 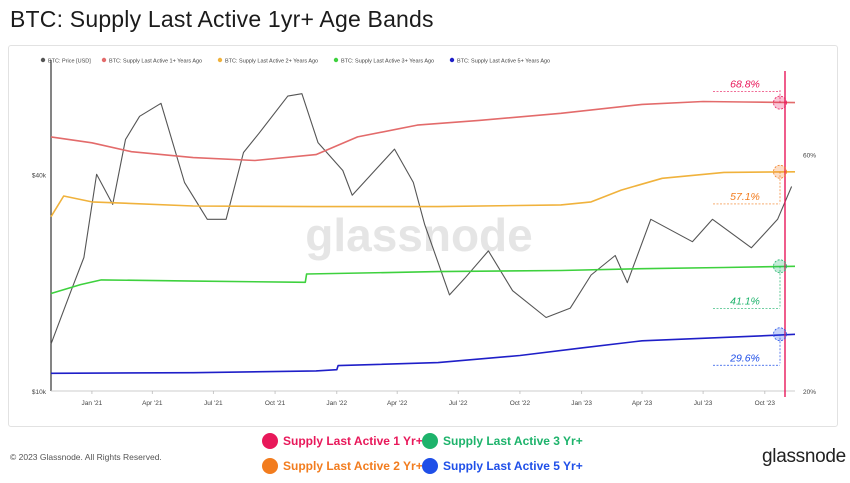 I want to click on x-tick-label-4: Jan '22, so click(x=336, y=403).